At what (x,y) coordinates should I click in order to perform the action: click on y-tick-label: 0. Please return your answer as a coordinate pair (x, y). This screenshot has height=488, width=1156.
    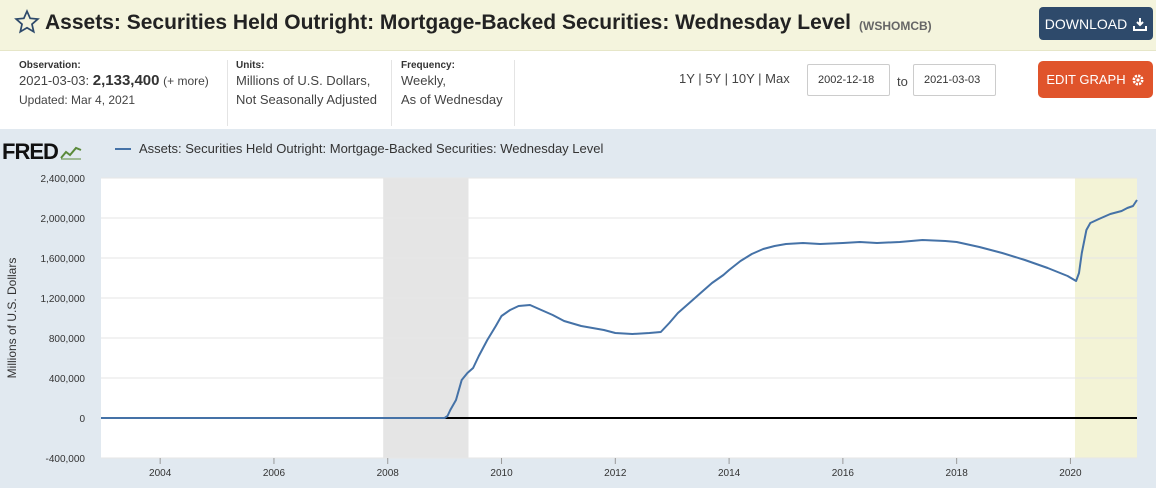
    Looking at the image, I should click on (82, 419).